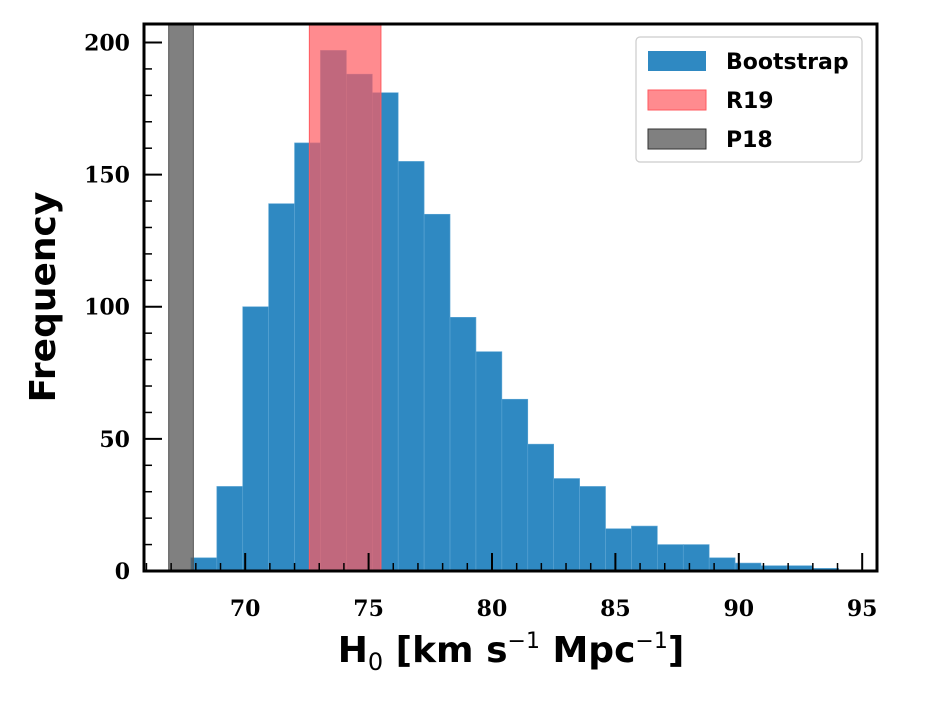 The height and width of the screenshot is (709, 945). What do you see at coordinates (181, 297) in the screenshot?
I see `band-p18` at bounding box center [181, 297].